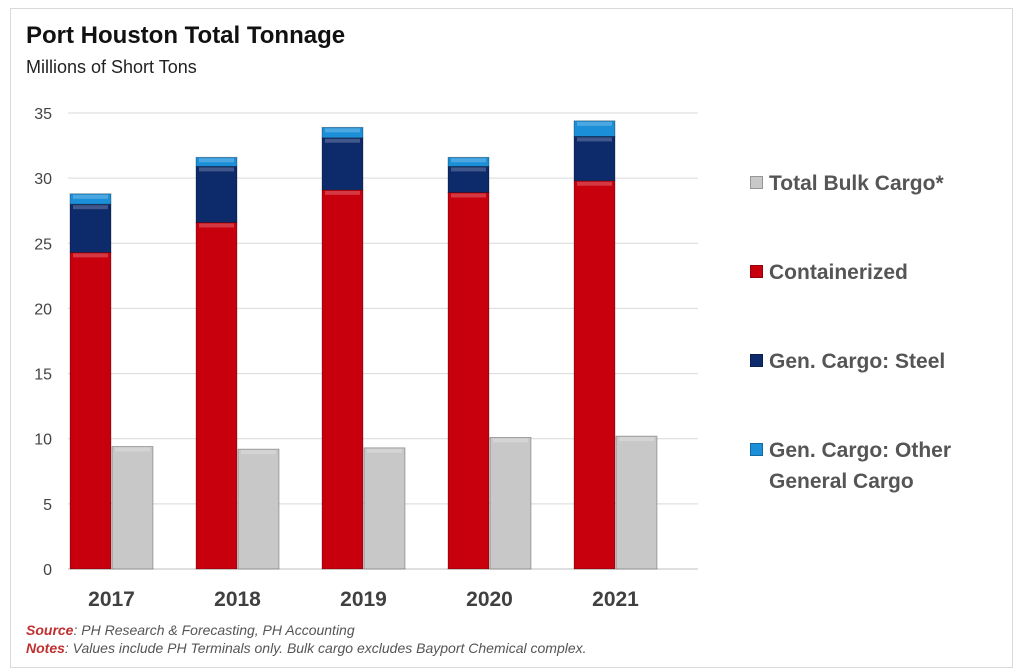 This screenshot has width=1015, height=668. I want to click on bar-2018-gen-cargo-other-general-cargo, so click(216, 161).